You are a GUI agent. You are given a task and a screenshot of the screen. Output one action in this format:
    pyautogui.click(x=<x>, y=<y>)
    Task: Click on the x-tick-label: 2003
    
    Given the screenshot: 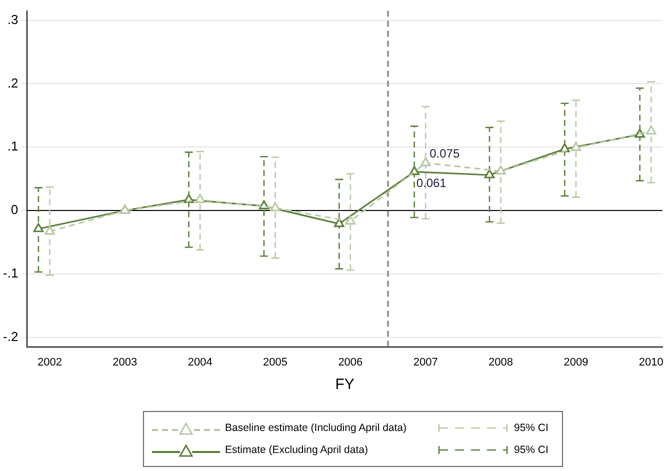 What is the action you would take?
    pyautogui.click(x=125, y=362)
    